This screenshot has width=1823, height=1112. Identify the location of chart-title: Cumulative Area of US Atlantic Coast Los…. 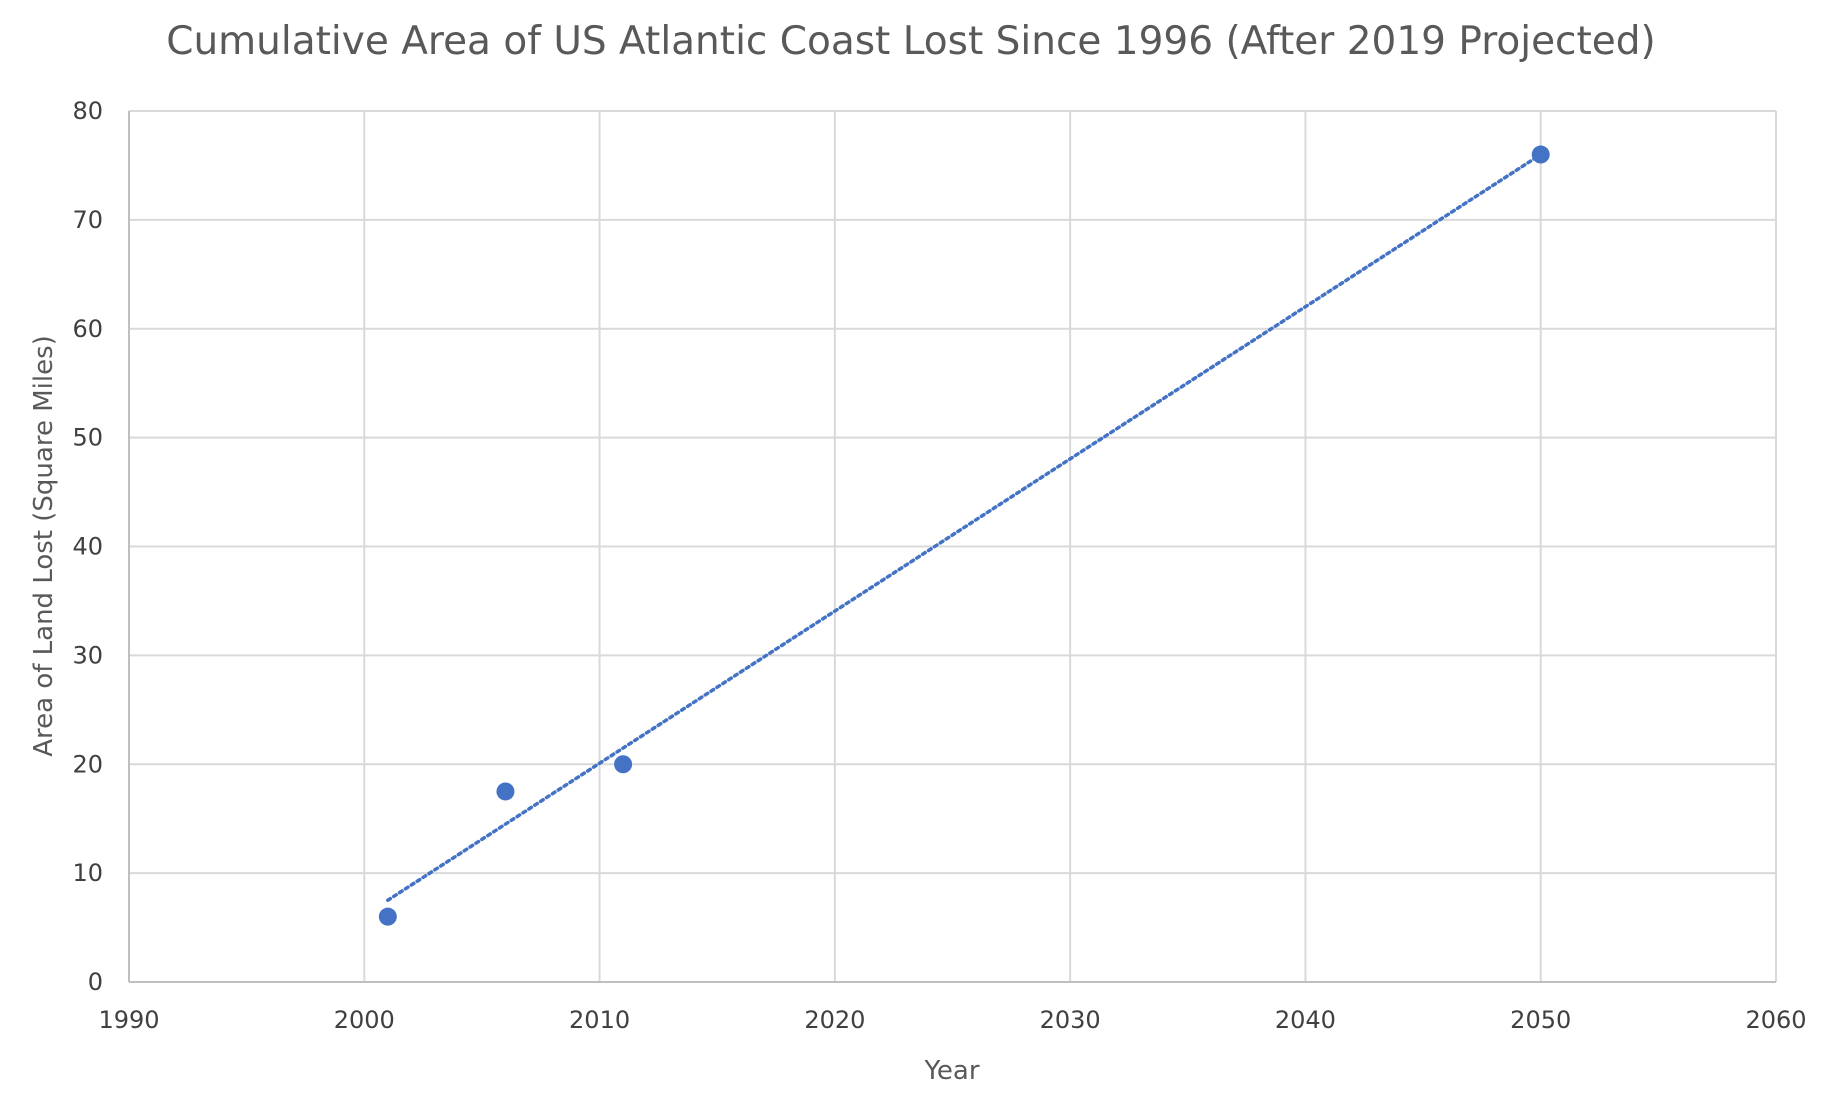
(911, 41).